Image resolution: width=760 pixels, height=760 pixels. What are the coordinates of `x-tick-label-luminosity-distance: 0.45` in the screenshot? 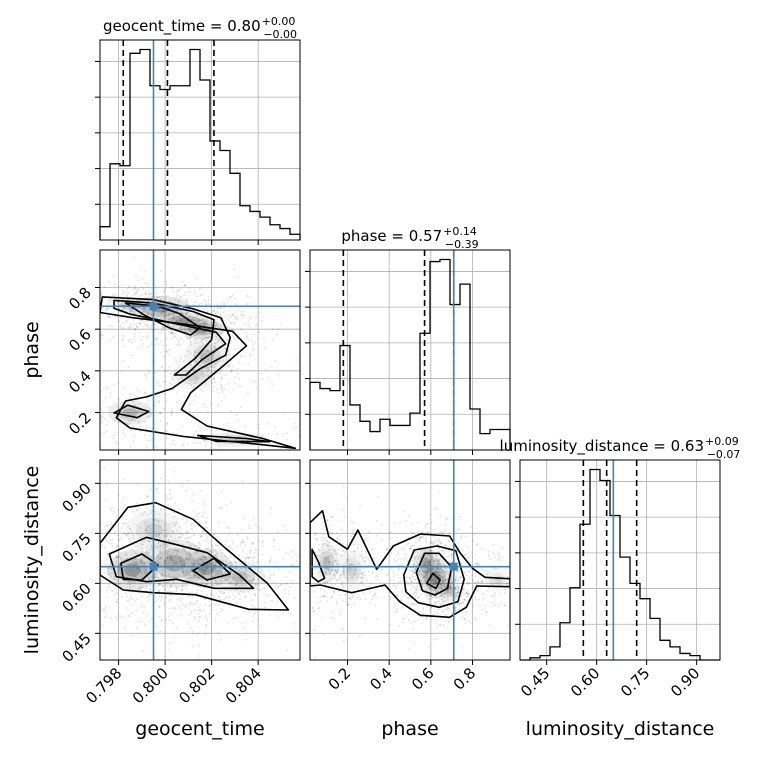 It's located at (535, 682).